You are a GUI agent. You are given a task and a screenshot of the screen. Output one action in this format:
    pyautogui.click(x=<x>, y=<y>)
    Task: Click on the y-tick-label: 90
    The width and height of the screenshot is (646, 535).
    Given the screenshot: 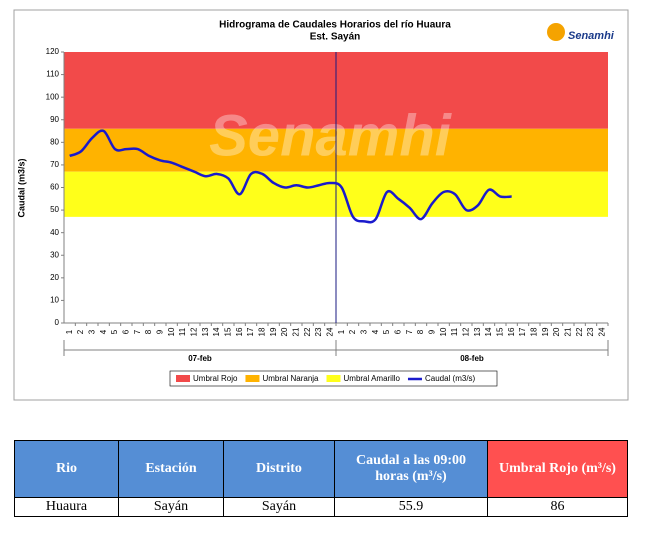 What is the action you would take?
    pyautogui.click(x=54, y=119)
    